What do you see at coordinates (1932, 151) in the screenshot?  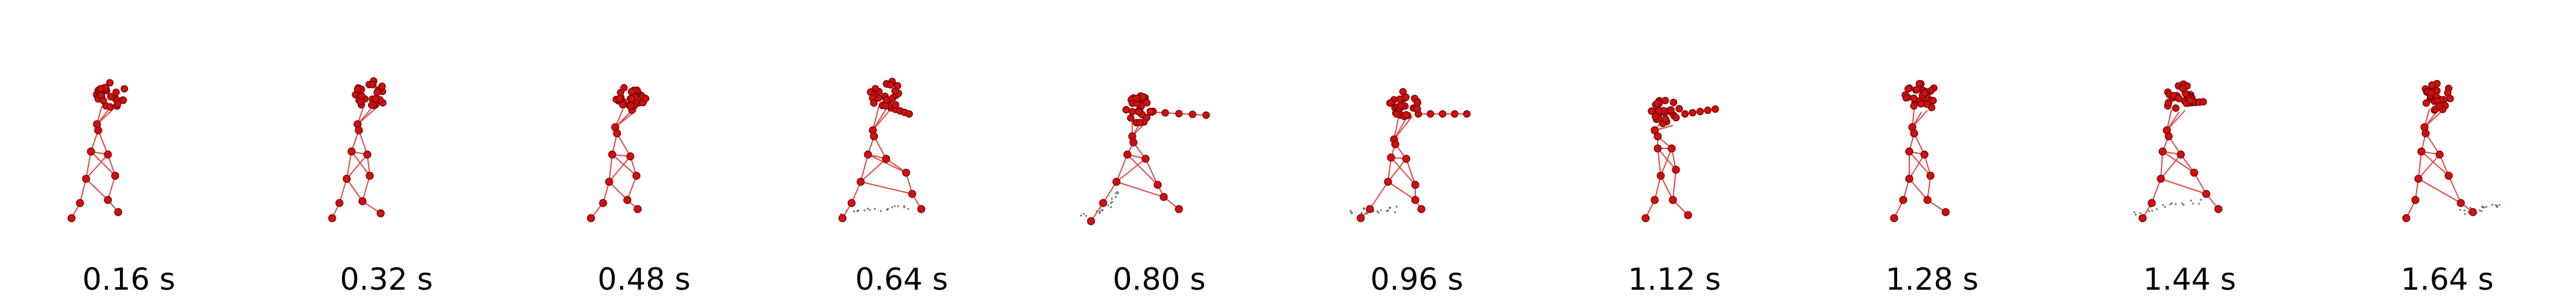 I see `pose-frame: 1.28 s` at bounding box center [1932, 151].